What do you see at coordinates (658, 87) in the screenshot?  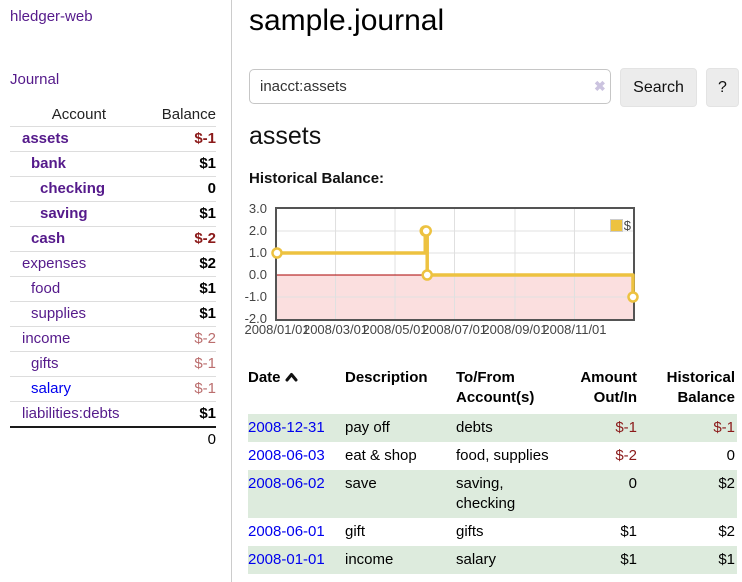 I see `search-button: Search` at bounding box center [658, 87].